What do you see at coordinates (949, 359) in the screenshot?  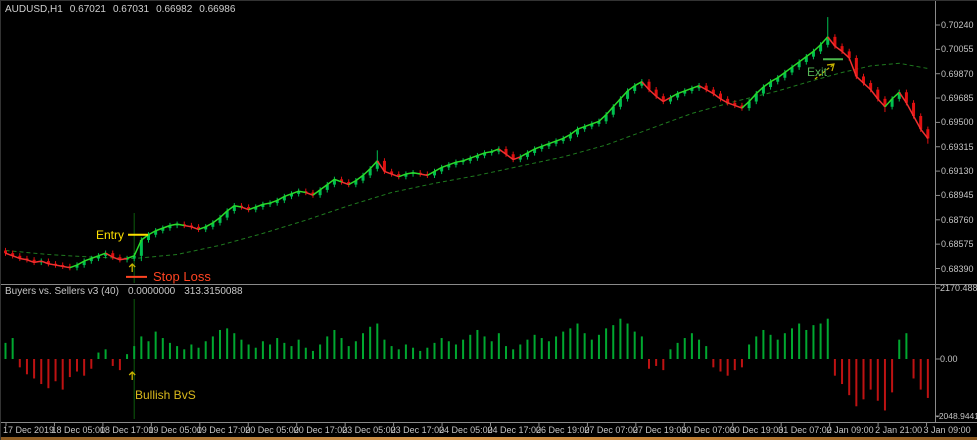 I see `indicator-scale-zero: 0.00` at bounding box center [949, 359].